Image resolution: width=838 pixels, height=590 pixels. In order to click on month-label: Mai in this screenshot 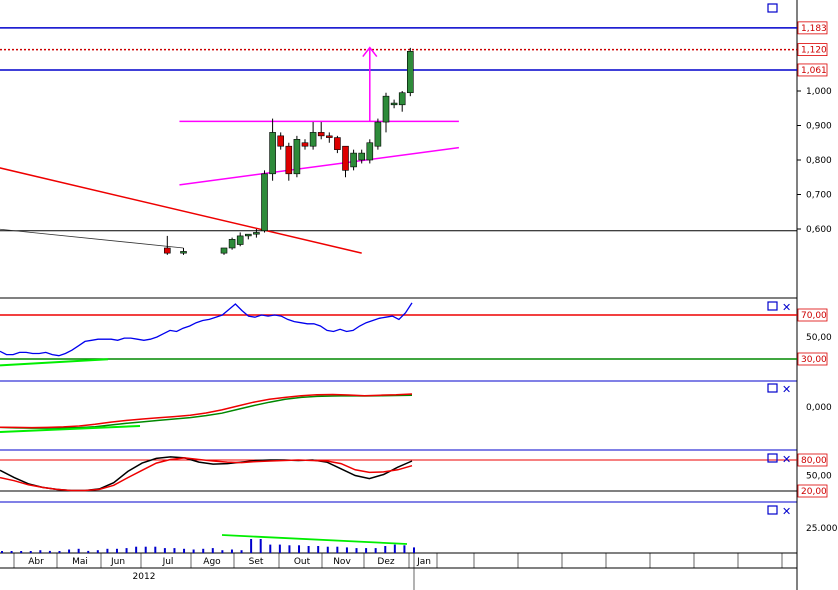, I will do `click(80, 562)`.